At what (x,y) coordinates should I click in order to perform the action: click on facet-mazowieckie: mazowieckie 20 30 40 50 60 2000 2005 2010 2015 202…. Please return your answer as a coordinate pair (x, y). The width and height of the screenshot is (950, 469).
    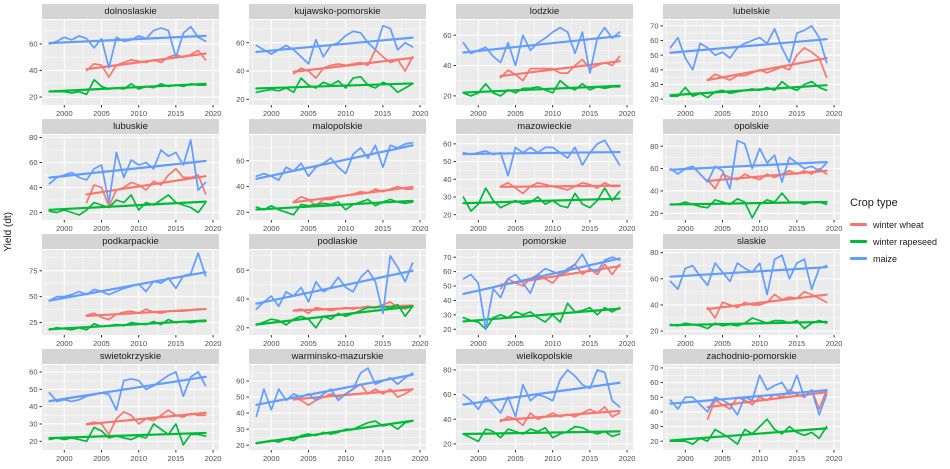
    Looking at the image, I should click on (533, 176).